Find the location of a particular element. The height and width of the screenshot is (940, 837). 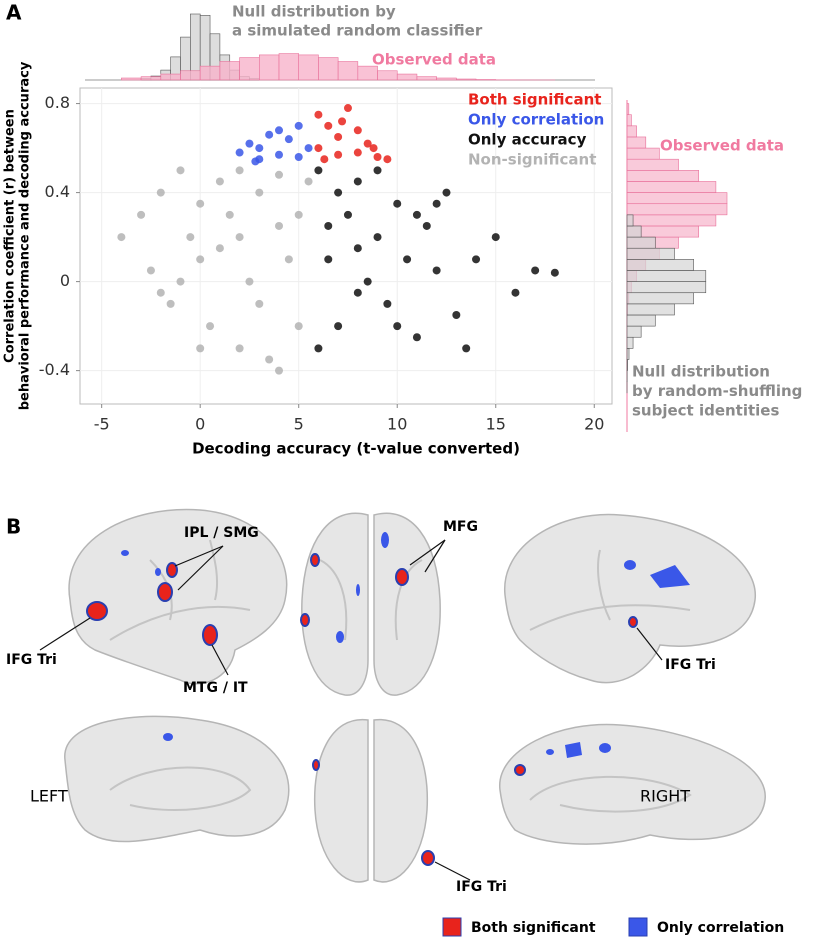

annotation: Null distribution by is located at coordinates (314, 12).